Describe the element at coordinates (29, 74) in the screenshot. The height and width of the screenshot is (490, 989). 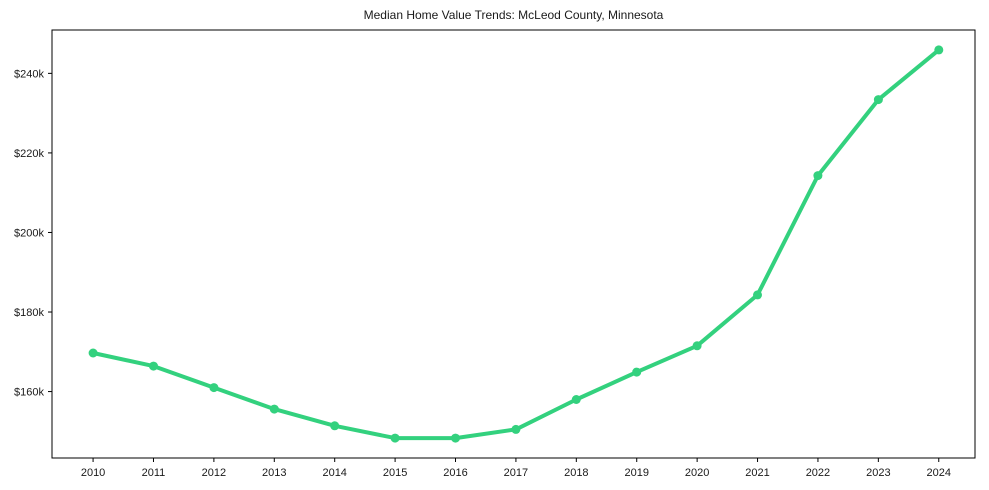
I see `y-tick-label: $240k` at that location.